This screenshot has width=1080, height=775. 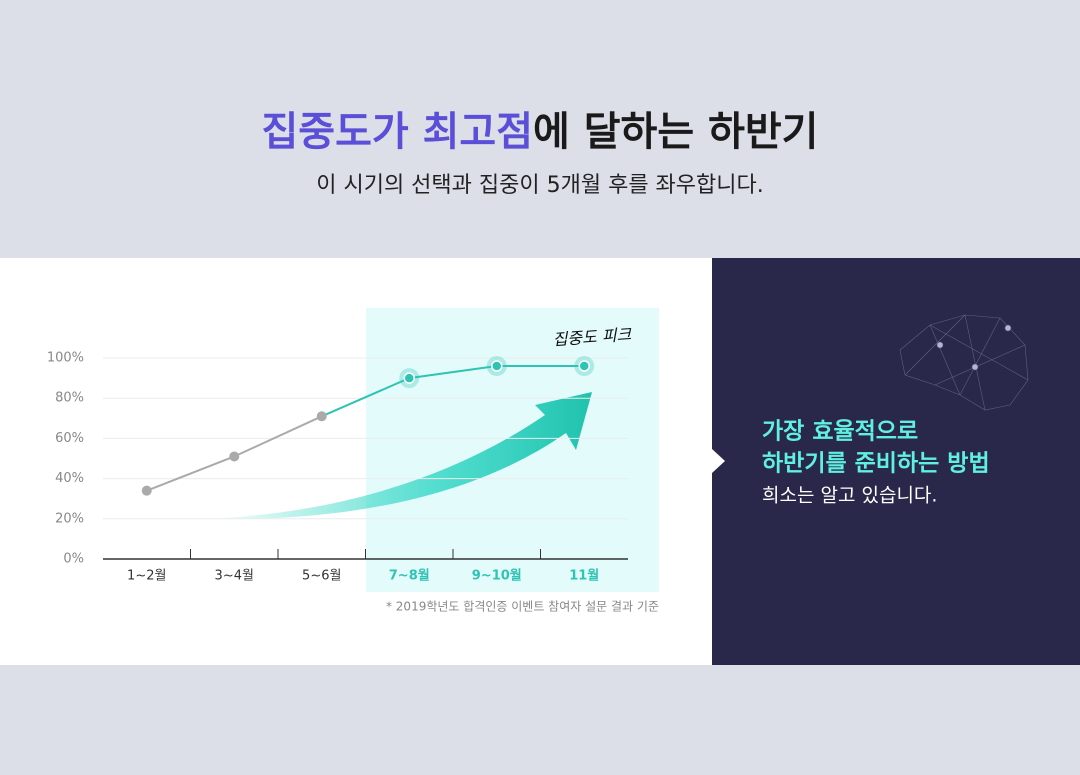 What do you see at coordinates (964, 362) in the screenshot?
I see `brain-network` at bounding box center [964, 362].